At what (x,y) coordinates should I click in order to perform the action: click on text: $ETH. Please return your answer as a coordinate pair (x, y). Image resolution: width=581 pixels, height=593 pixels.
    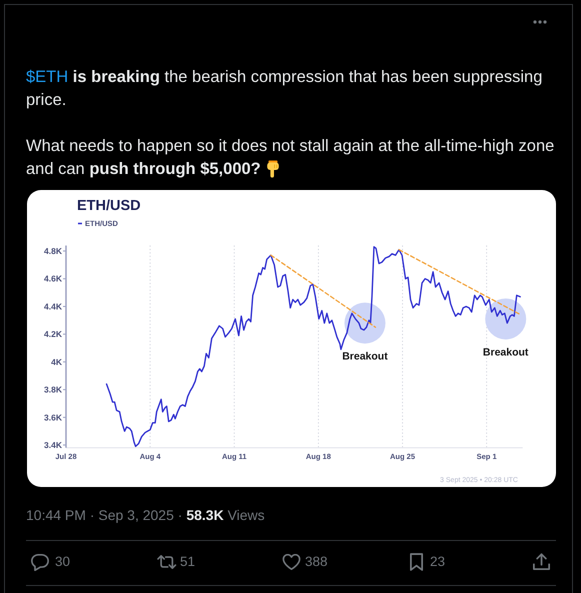
    Looking at the image, I should click on (47, 77).